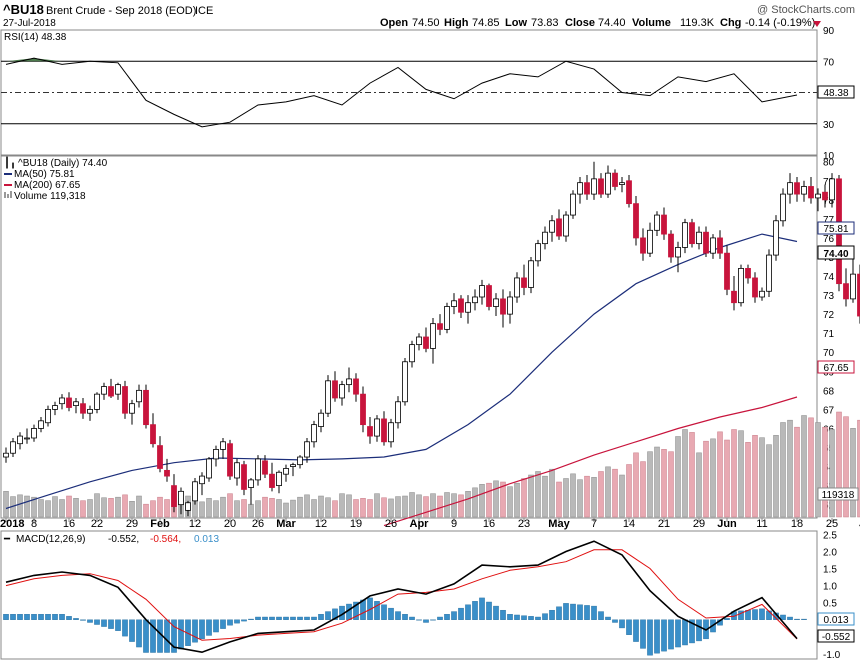 Image resolution: width=860 pixels, height=667 pixels. Describe the element at coordinates (780, 23) in the screenshot. I see `chg-value: -0.14 (-0.19%)` at that location.